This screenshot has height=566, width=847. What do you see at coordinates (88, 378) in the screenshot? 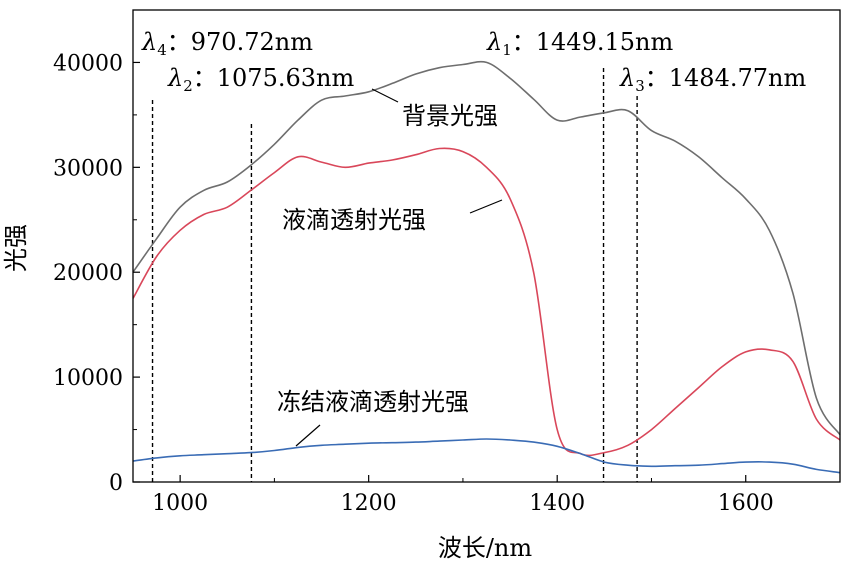
I see `y-tick-label-10000: 10000` at bounding box center [88, 378].